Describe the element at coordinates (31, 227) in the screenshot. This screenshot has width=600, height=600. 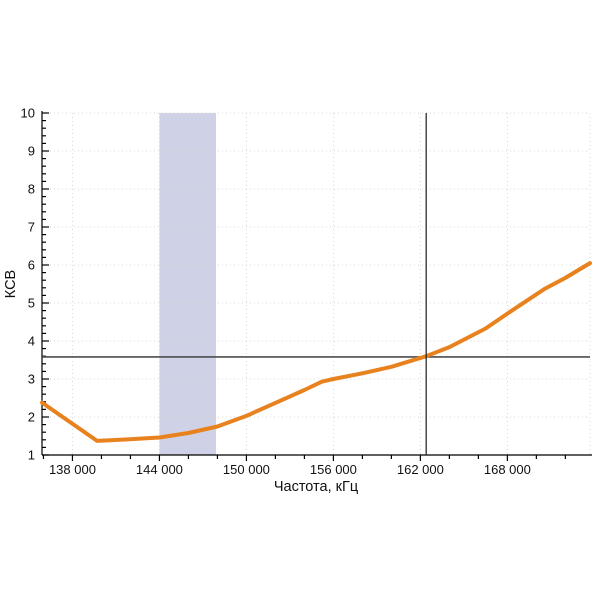
I see `y-tick-label: 7` at that location.